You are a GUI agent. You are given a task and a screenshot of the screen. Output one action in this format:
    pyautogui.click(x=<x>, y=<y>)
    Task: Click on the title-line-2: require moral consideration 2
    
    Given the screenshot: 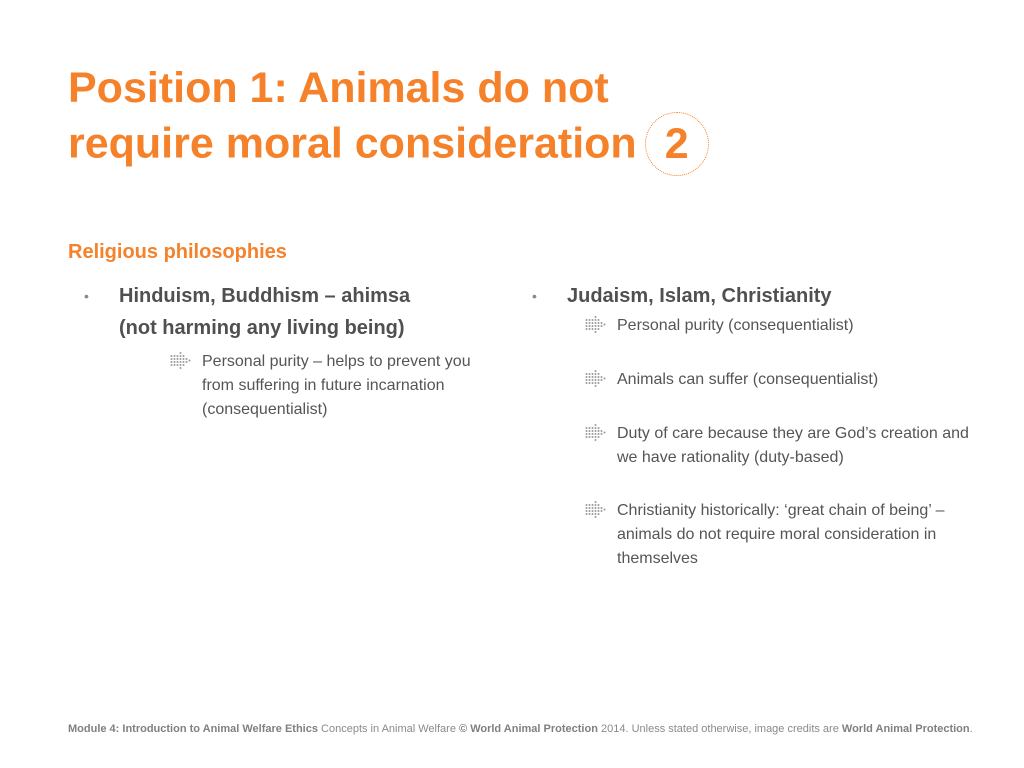 What is the action you would take?
    pyautogui.click(x=428, y=145)
    